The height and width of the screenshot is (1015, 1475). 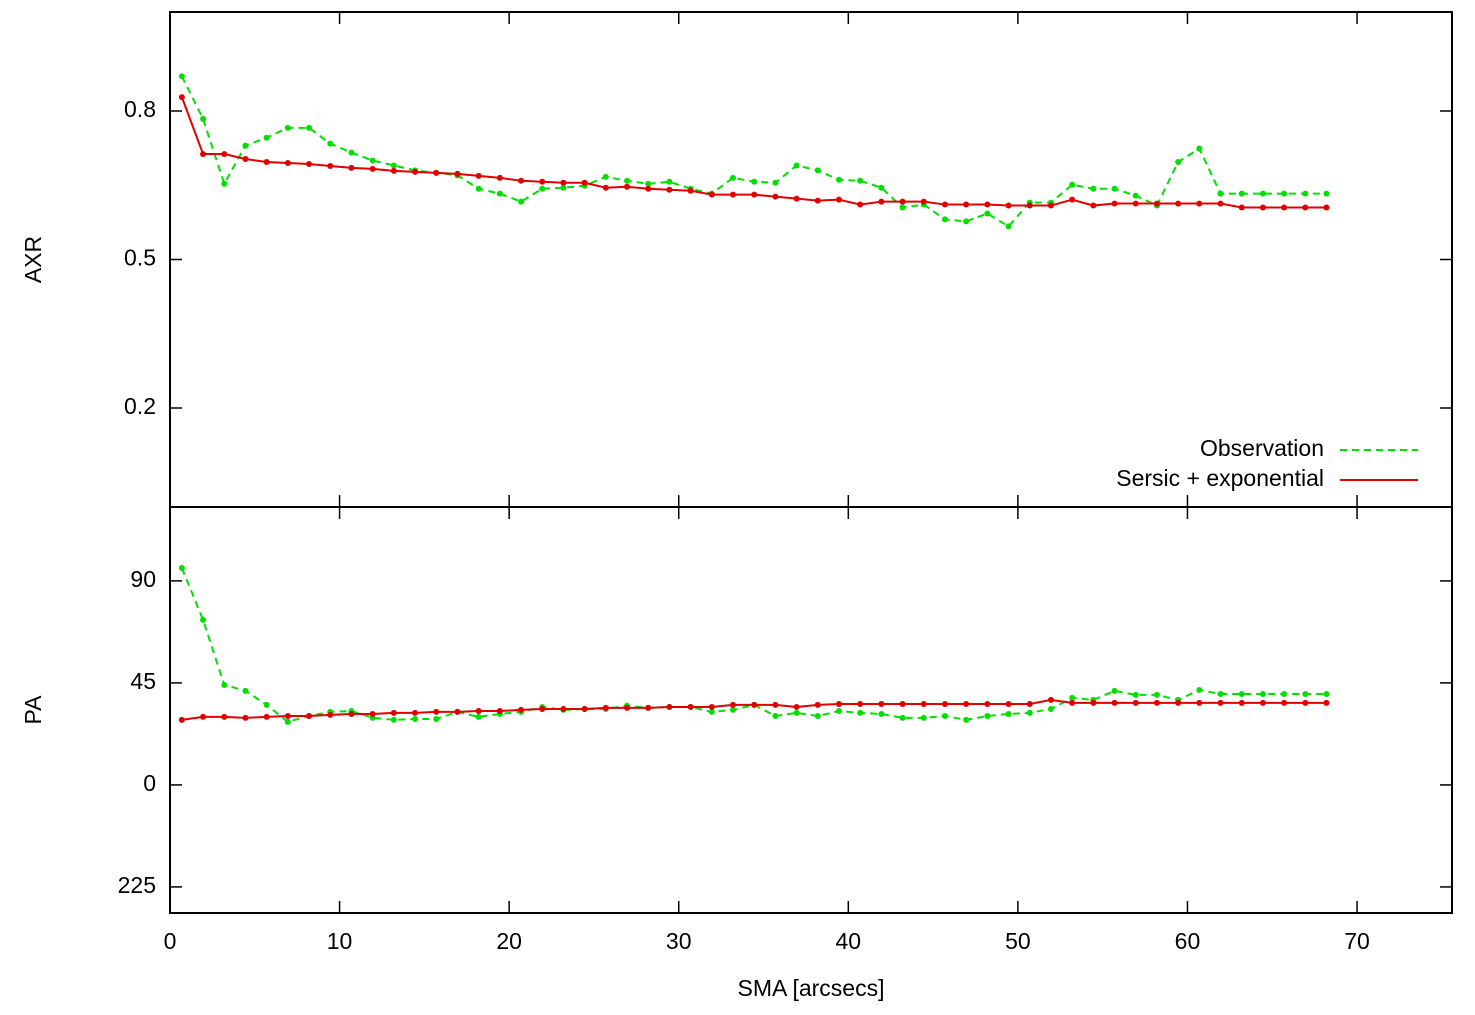 I want to click on y-tick-label: 0.5, so click(x=140, y=258).